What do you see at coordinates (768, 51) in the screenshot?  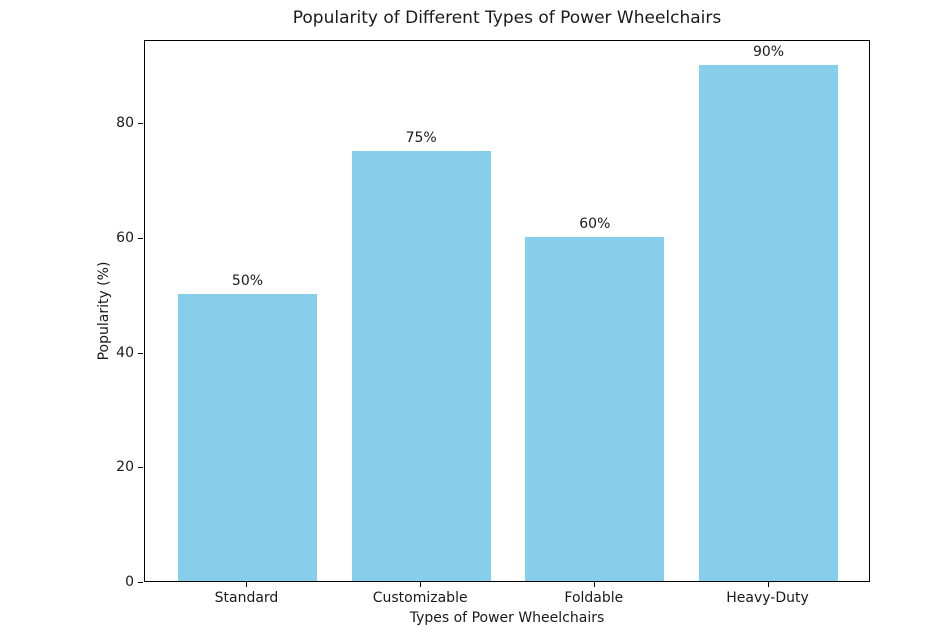 I see `bar-value-label: 90%` at bounding box center [768, 51].